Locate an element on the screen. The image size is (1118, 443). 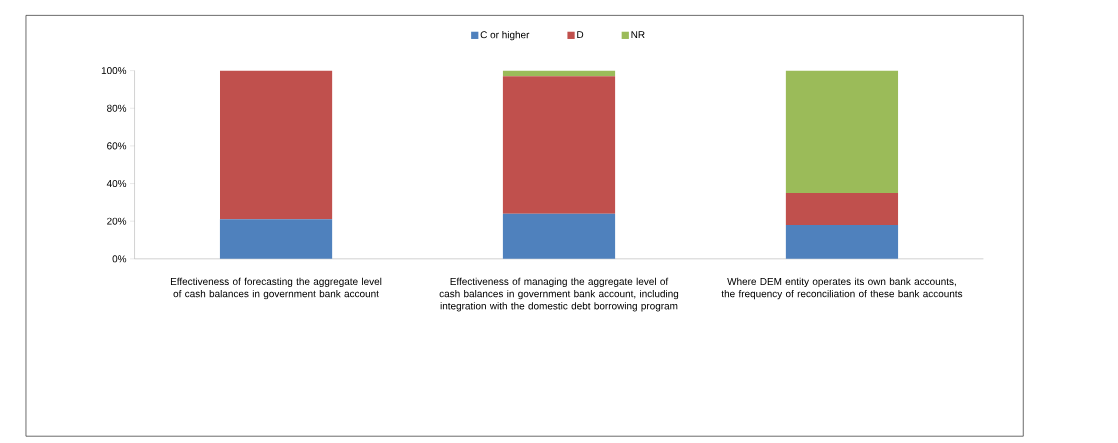
legend-label: C or higher is located at coordinates (505, 36).